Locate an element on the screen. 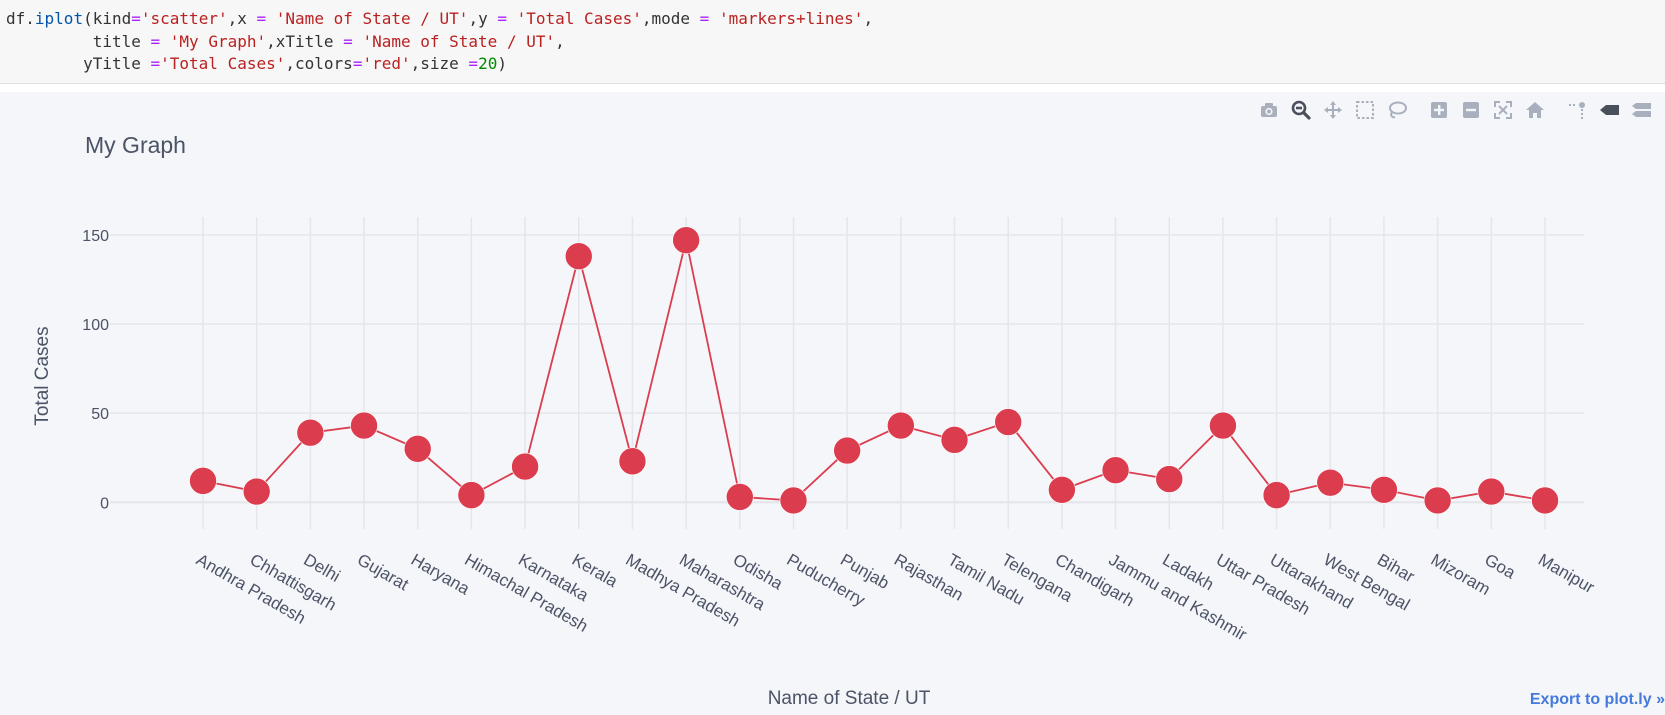 The width and height of the screenshot is (1665, 715). code-token: iplot is located at coordinates (59, 18).